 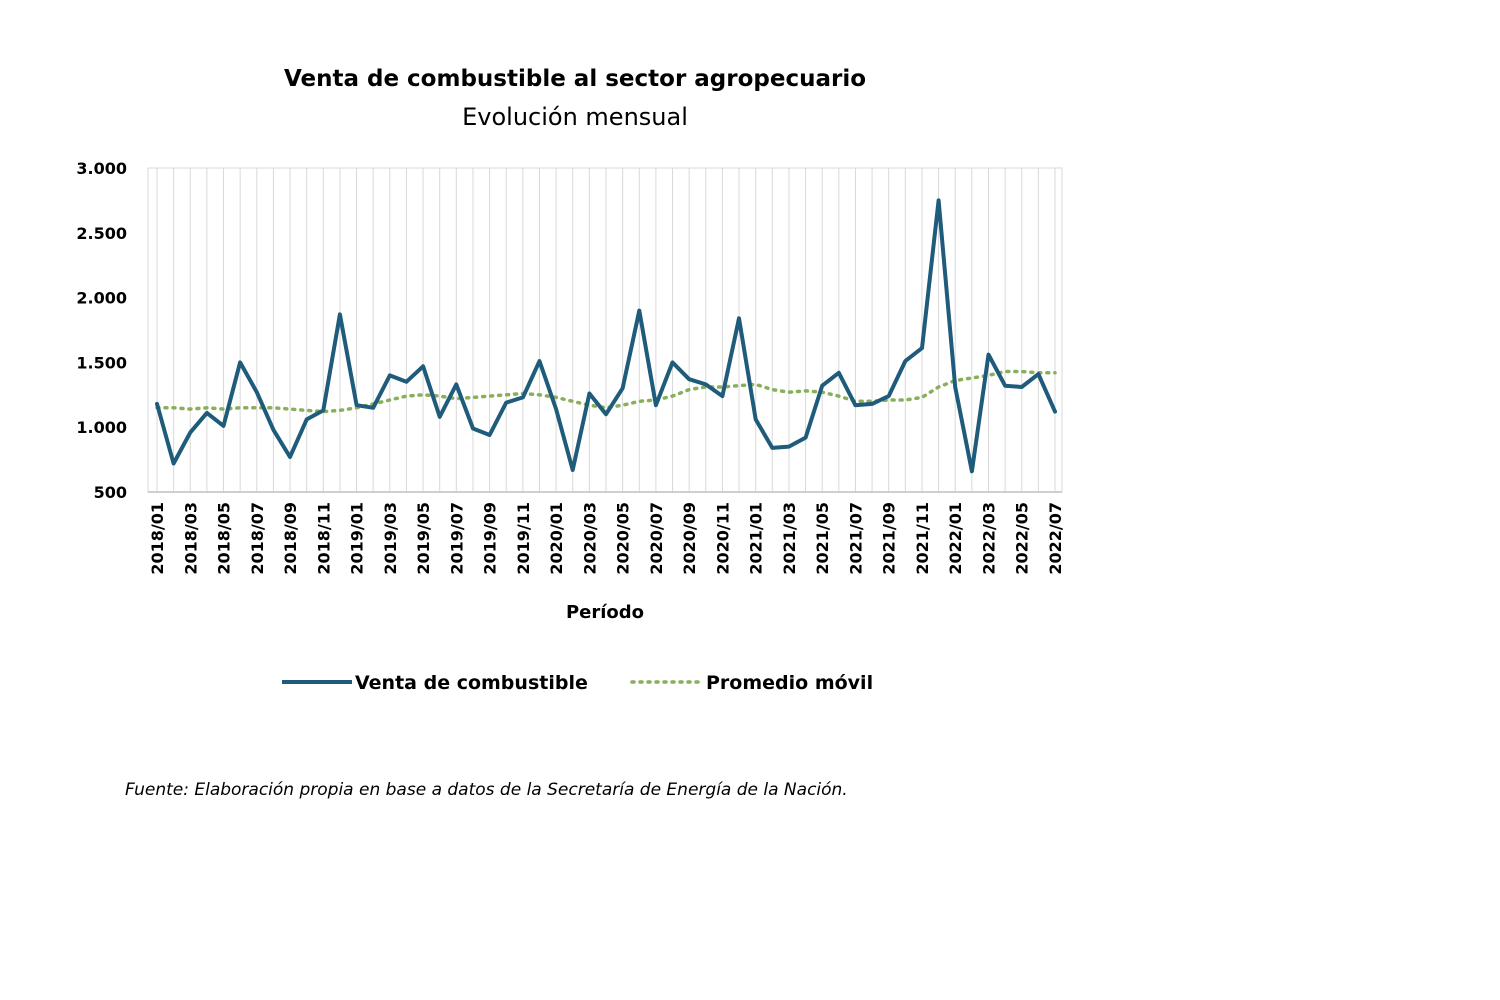 I want to click on x-tick-label: 2020/09, so click(x=689, y=538).